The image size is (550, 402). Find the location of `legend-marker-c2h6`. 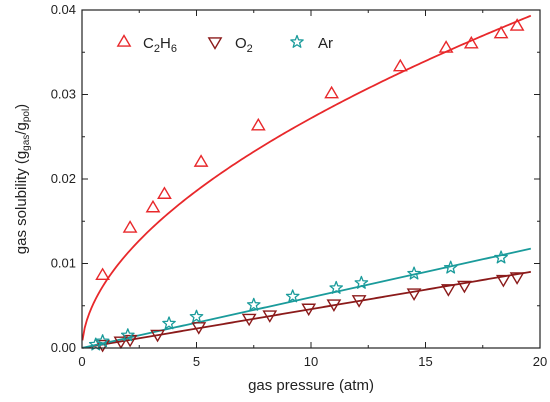

legend-marker-c2h6 is located at coordinates (124, 40).